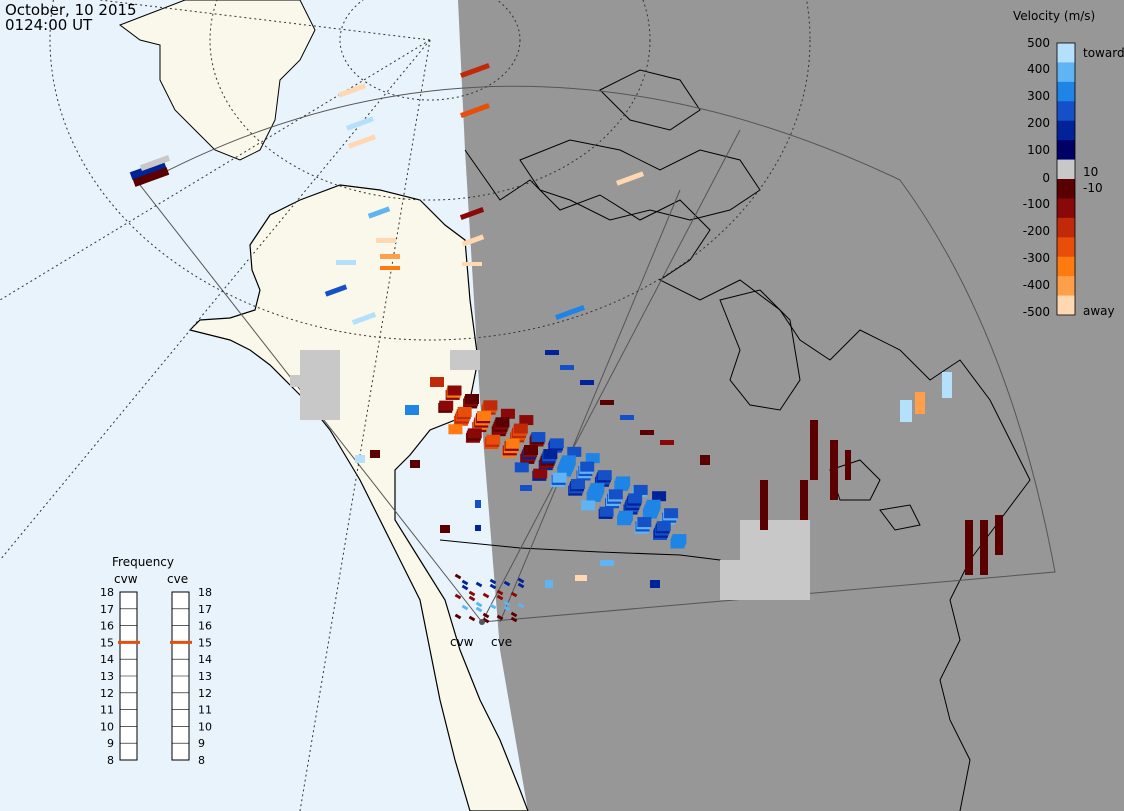  Describe the element at coordinates (590, 406) in the screenshot. I see `fov-beam-line` at that location.